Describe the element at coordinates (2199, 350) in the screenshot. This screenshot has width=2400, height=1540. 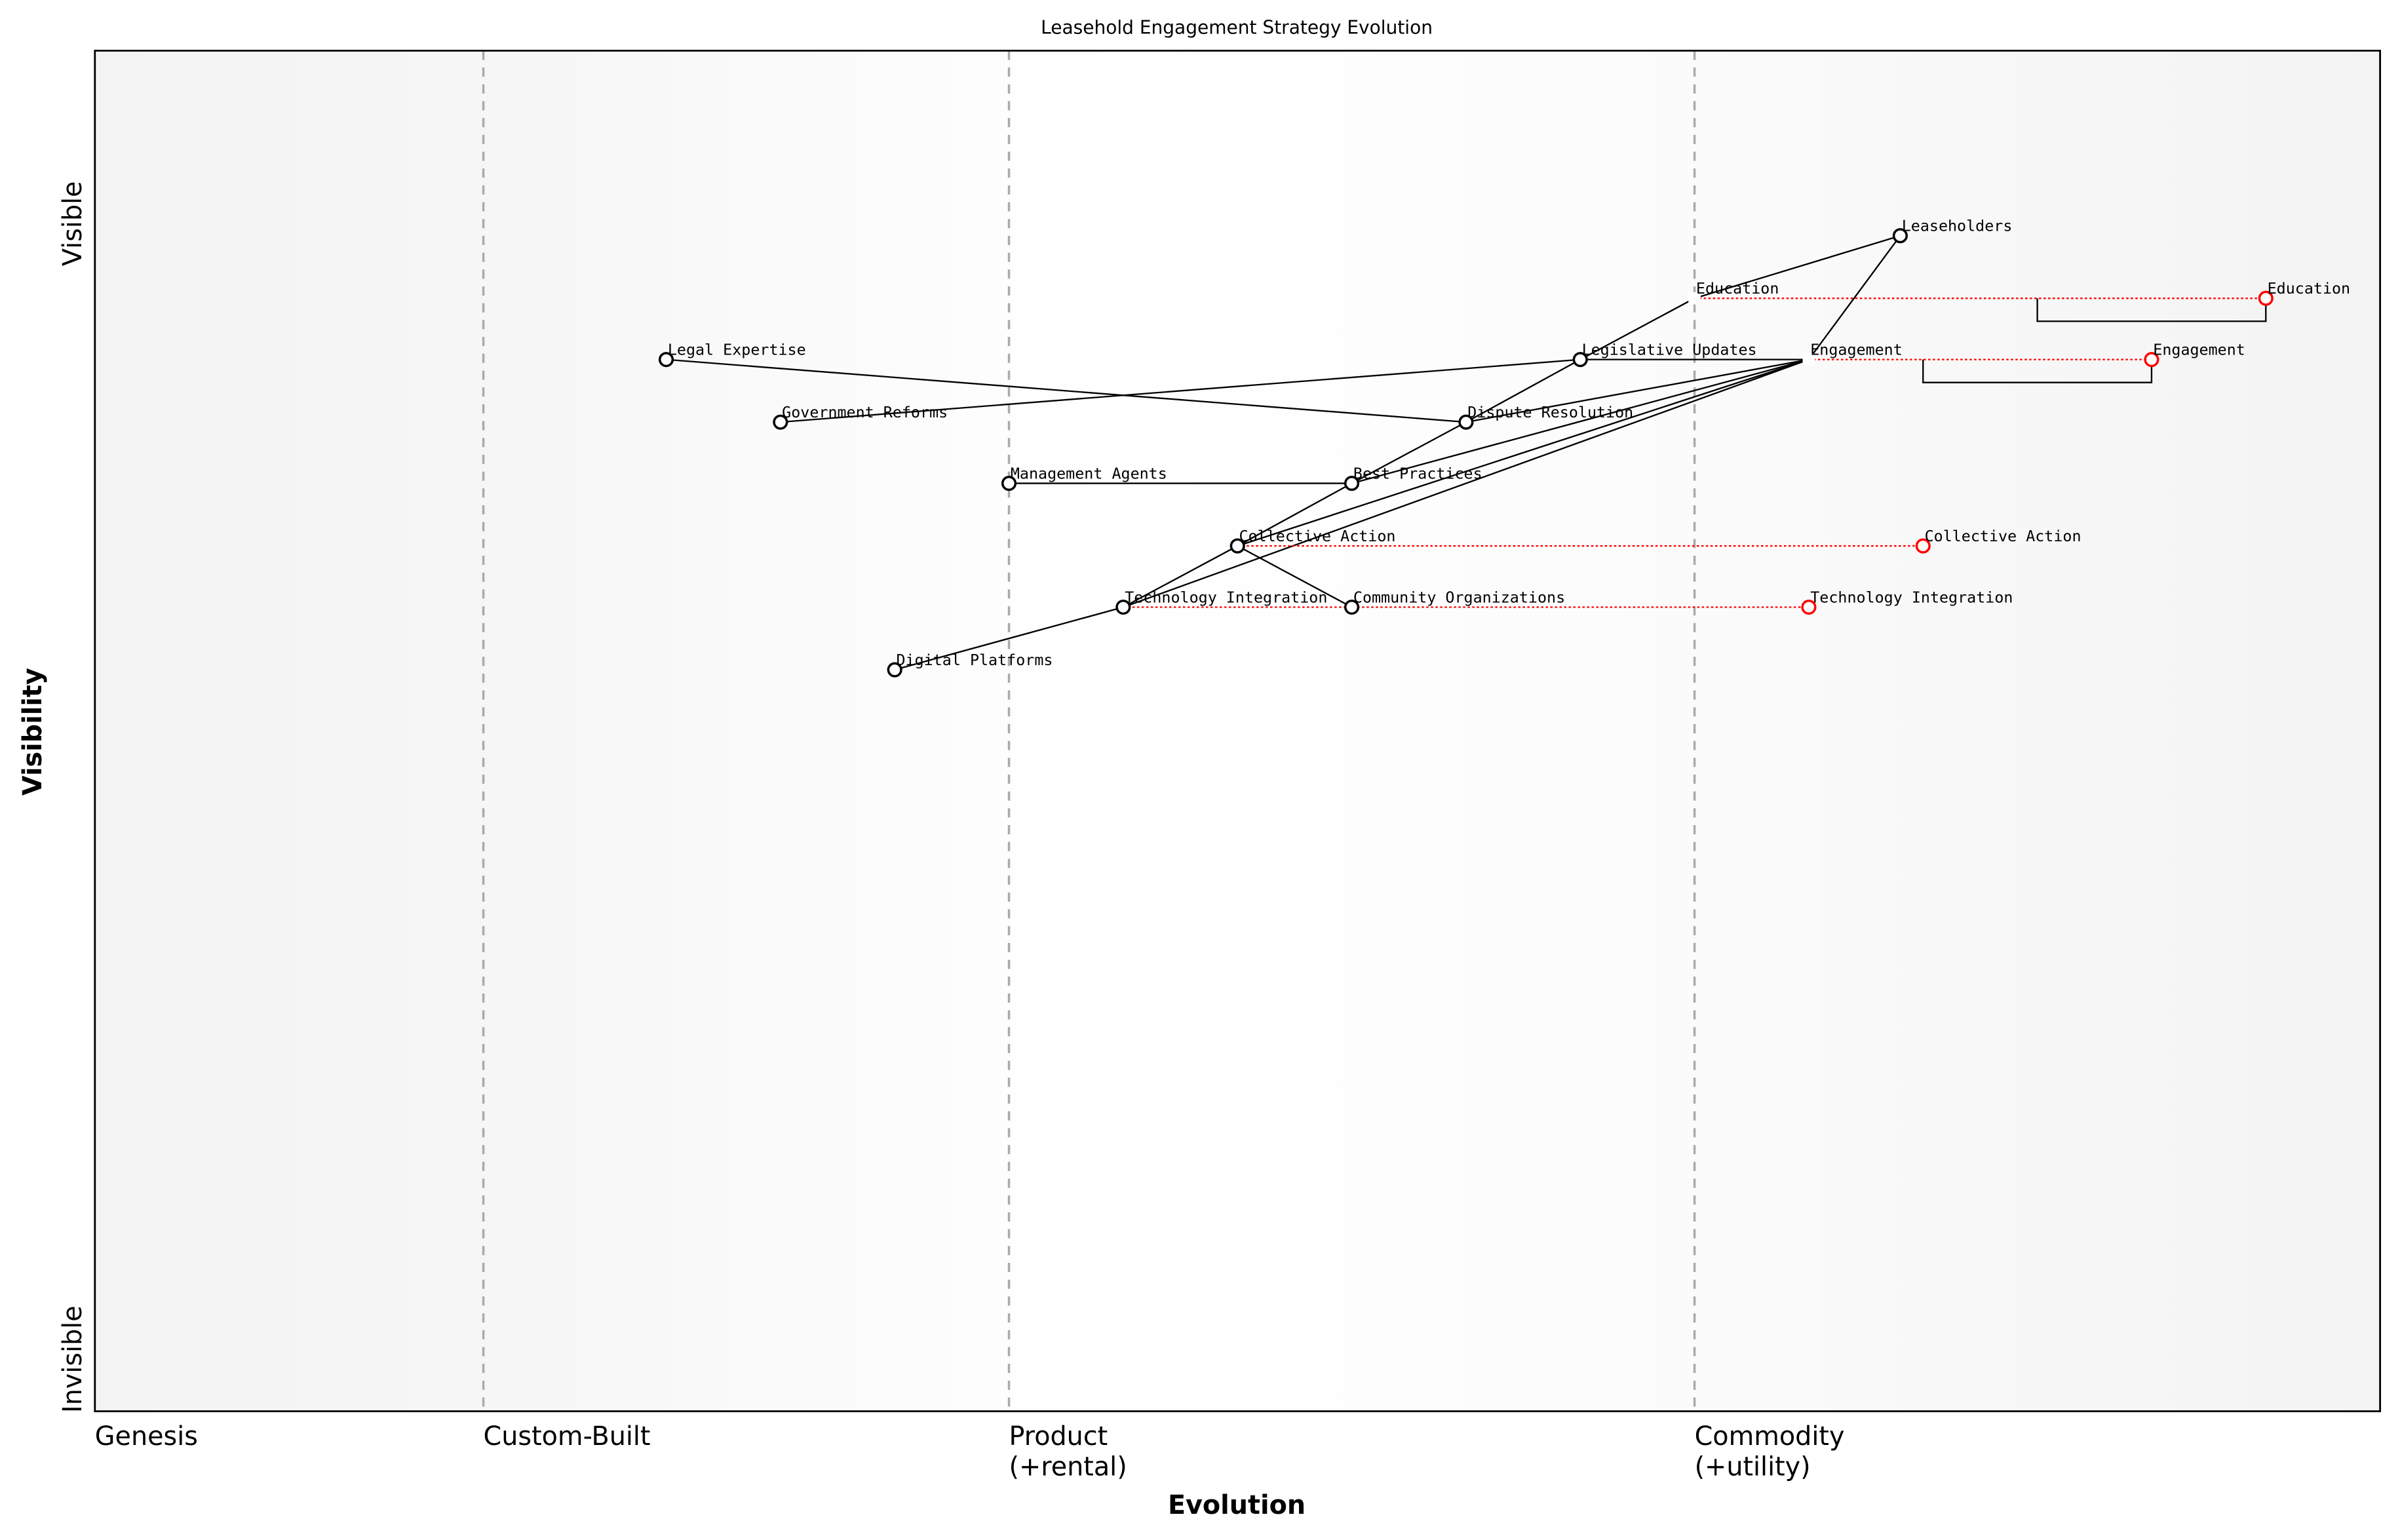
I see `evolved-label-engagement: Engagement` at that location.